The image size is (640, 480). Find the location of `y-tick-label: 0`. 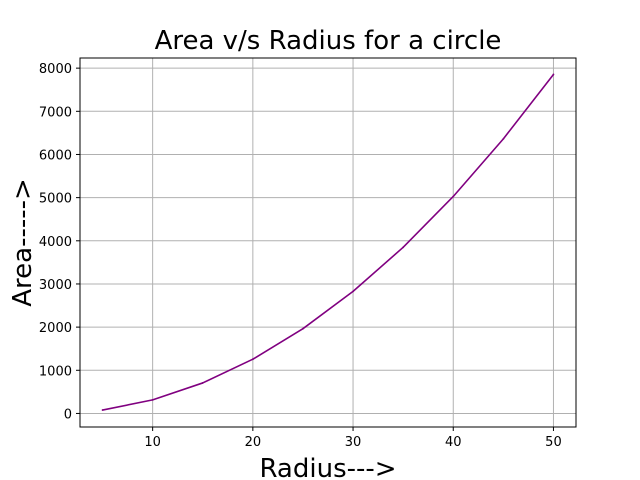

y-tick-label: 0 is located at coordinates (68, 414).